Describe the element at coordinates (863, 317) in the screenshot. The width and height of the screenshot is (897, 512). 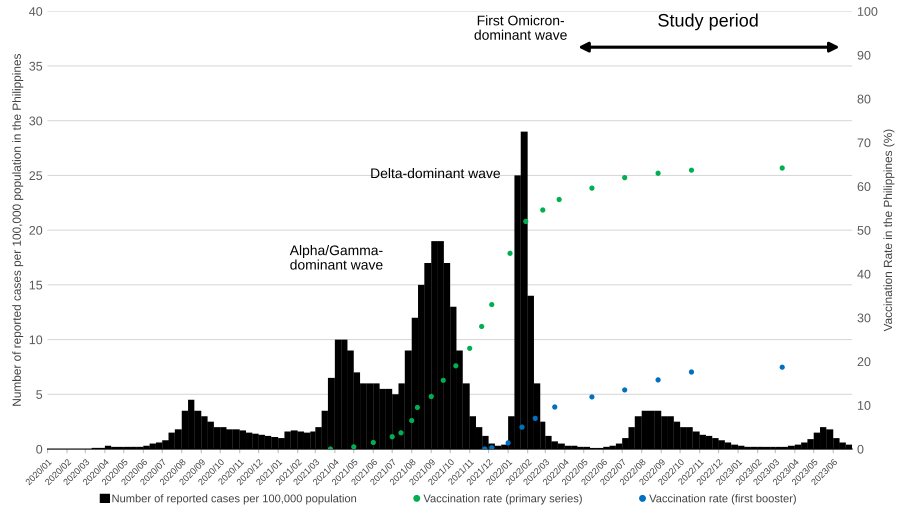
I see `y2-tick-label: 30` at that location.